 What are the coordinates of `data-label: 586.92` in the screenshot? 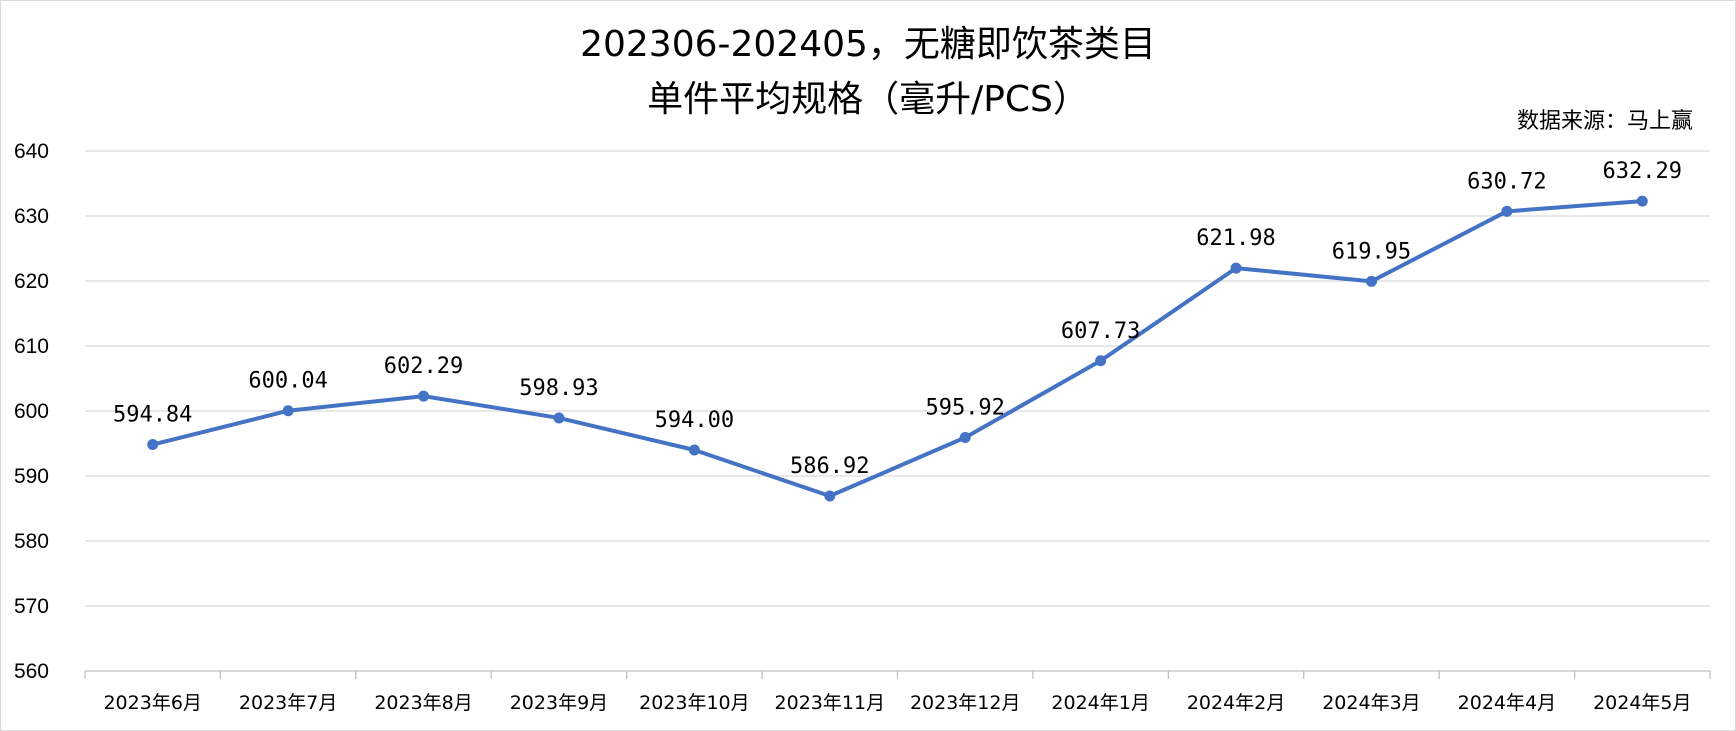 It's located at (829, 466).